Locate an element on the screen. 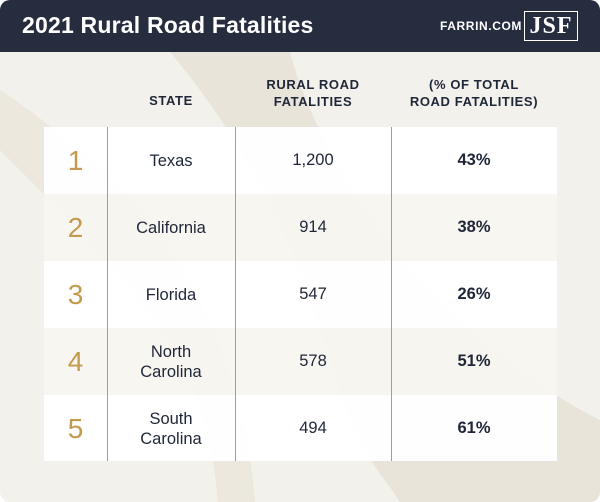  jsf-logo: JSF is located at coordinates (551, 26).